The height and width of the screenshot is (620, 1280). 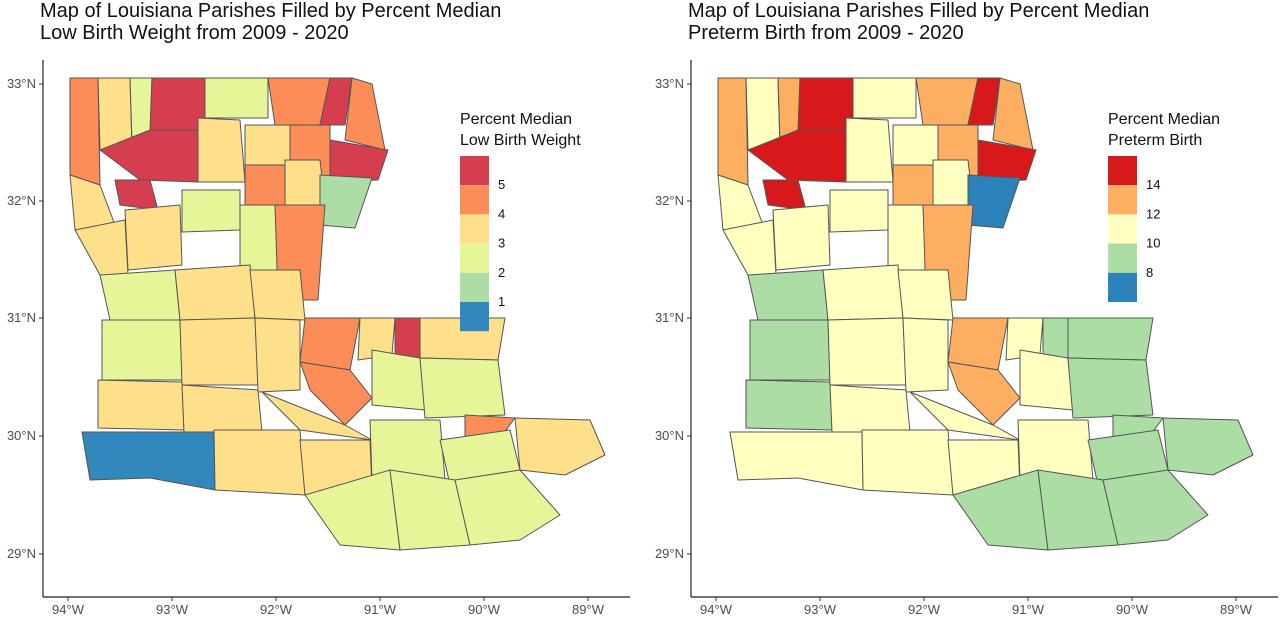 I want to click on legend-label: 10, so click(x=1153, y=243).